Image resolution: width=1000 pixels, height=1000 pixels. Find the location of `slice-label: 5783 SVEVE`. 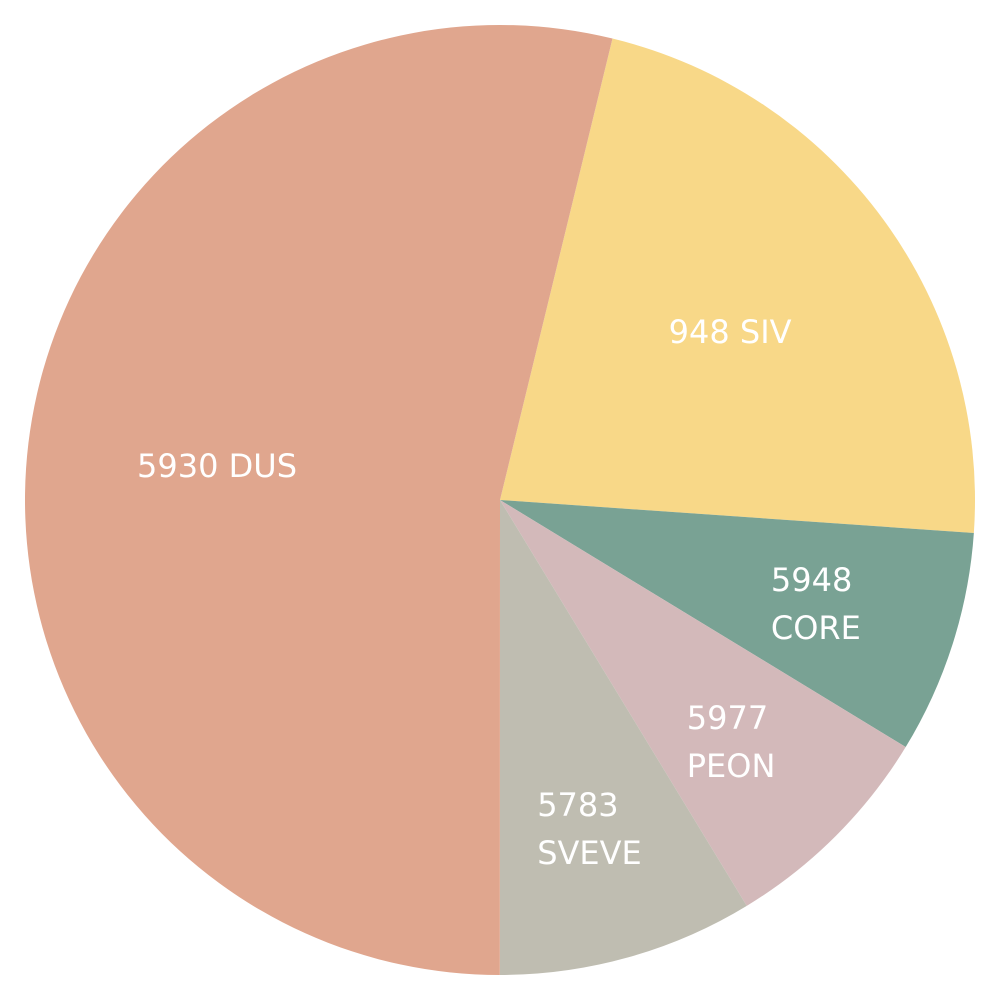

slice-label: 5783 SVEVE is located at coordinates (589, 829).